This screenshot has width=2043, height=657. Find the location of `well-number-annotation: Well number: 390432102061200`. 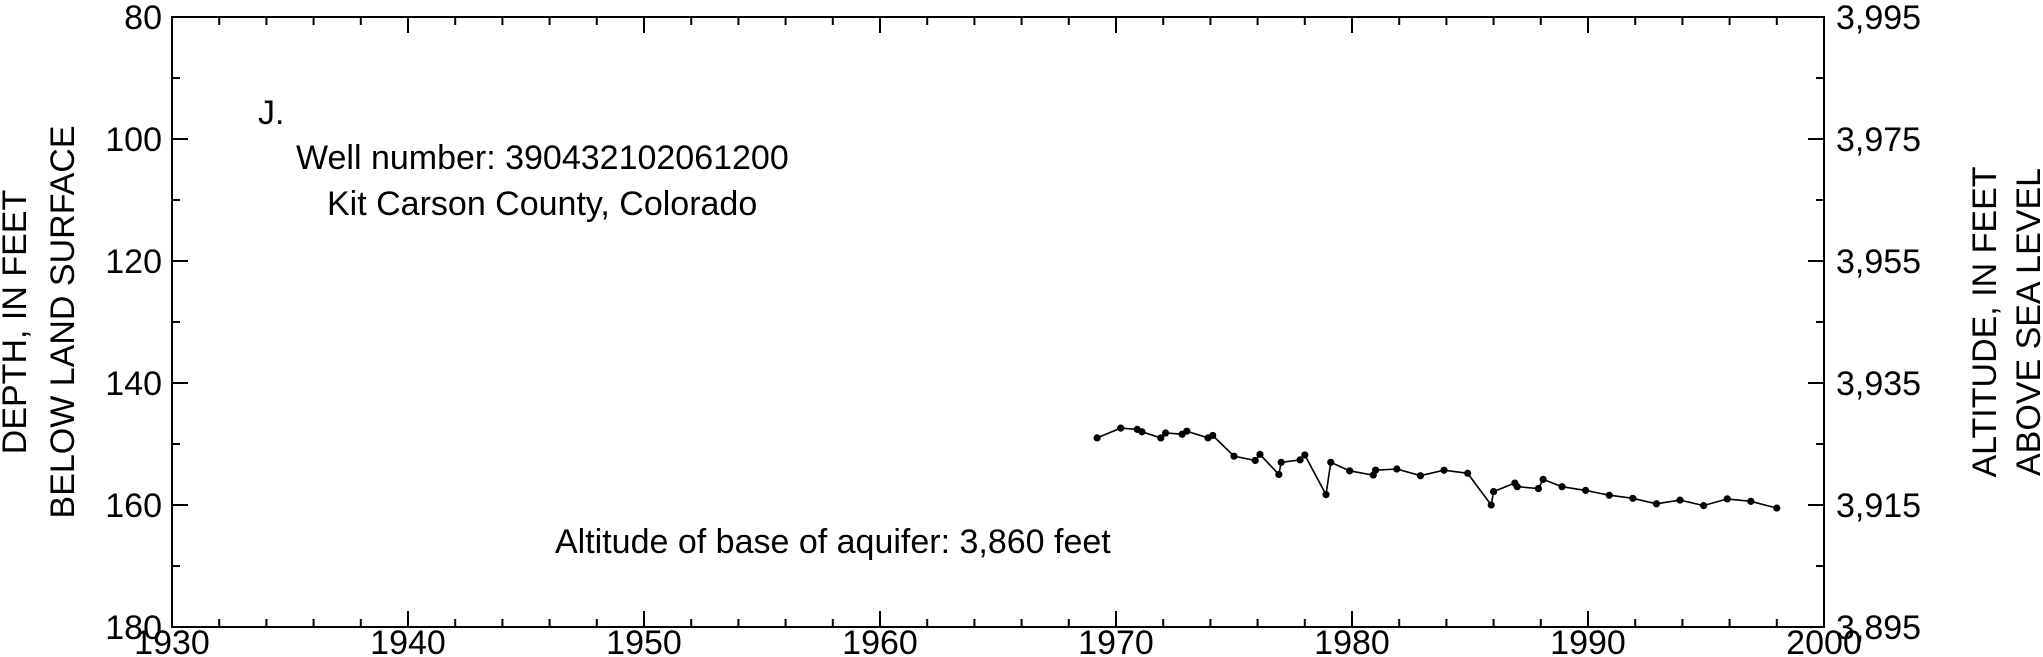

well-number-annotation: Well number: 390432102061200 is located at coordinates (542, 158).